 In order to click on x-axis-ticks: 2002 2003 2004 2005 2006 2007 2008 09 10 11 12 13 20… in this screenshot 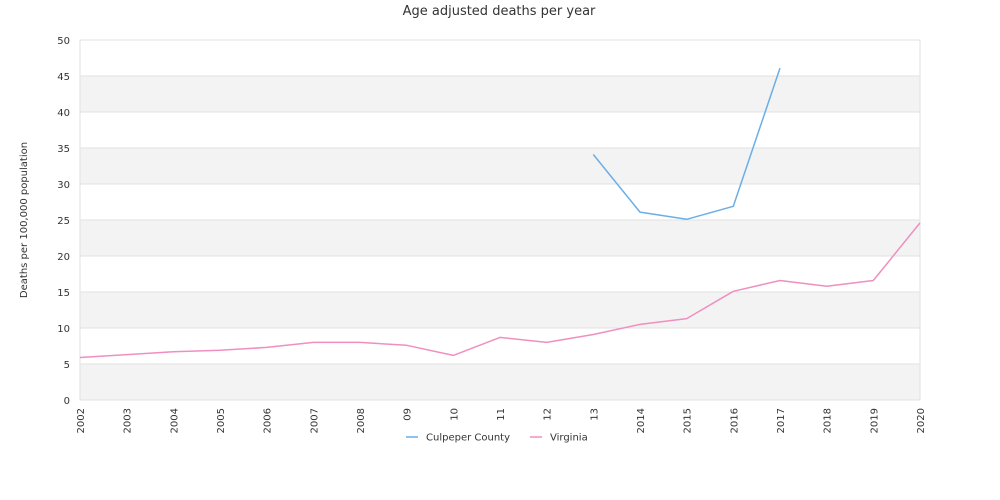, I will do `click(501, 420)`.